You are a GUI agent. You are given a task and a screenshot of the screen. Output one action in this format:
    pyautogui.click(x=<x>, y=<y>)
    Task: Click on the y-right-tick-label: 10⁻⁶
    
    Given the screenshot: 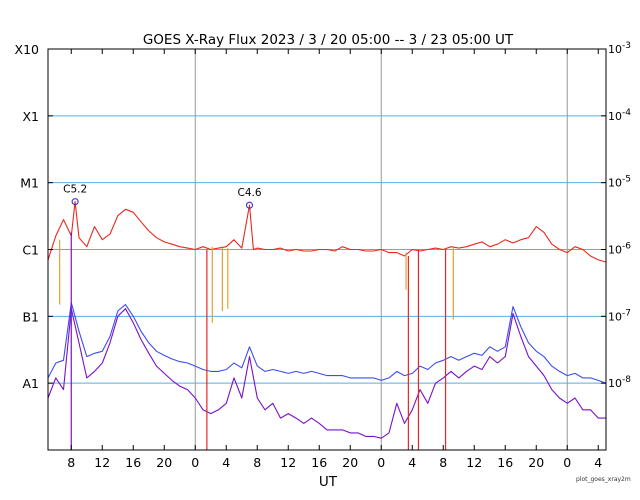 What is the action you would take?
    pyautogui.click(x=619, y=249)
    